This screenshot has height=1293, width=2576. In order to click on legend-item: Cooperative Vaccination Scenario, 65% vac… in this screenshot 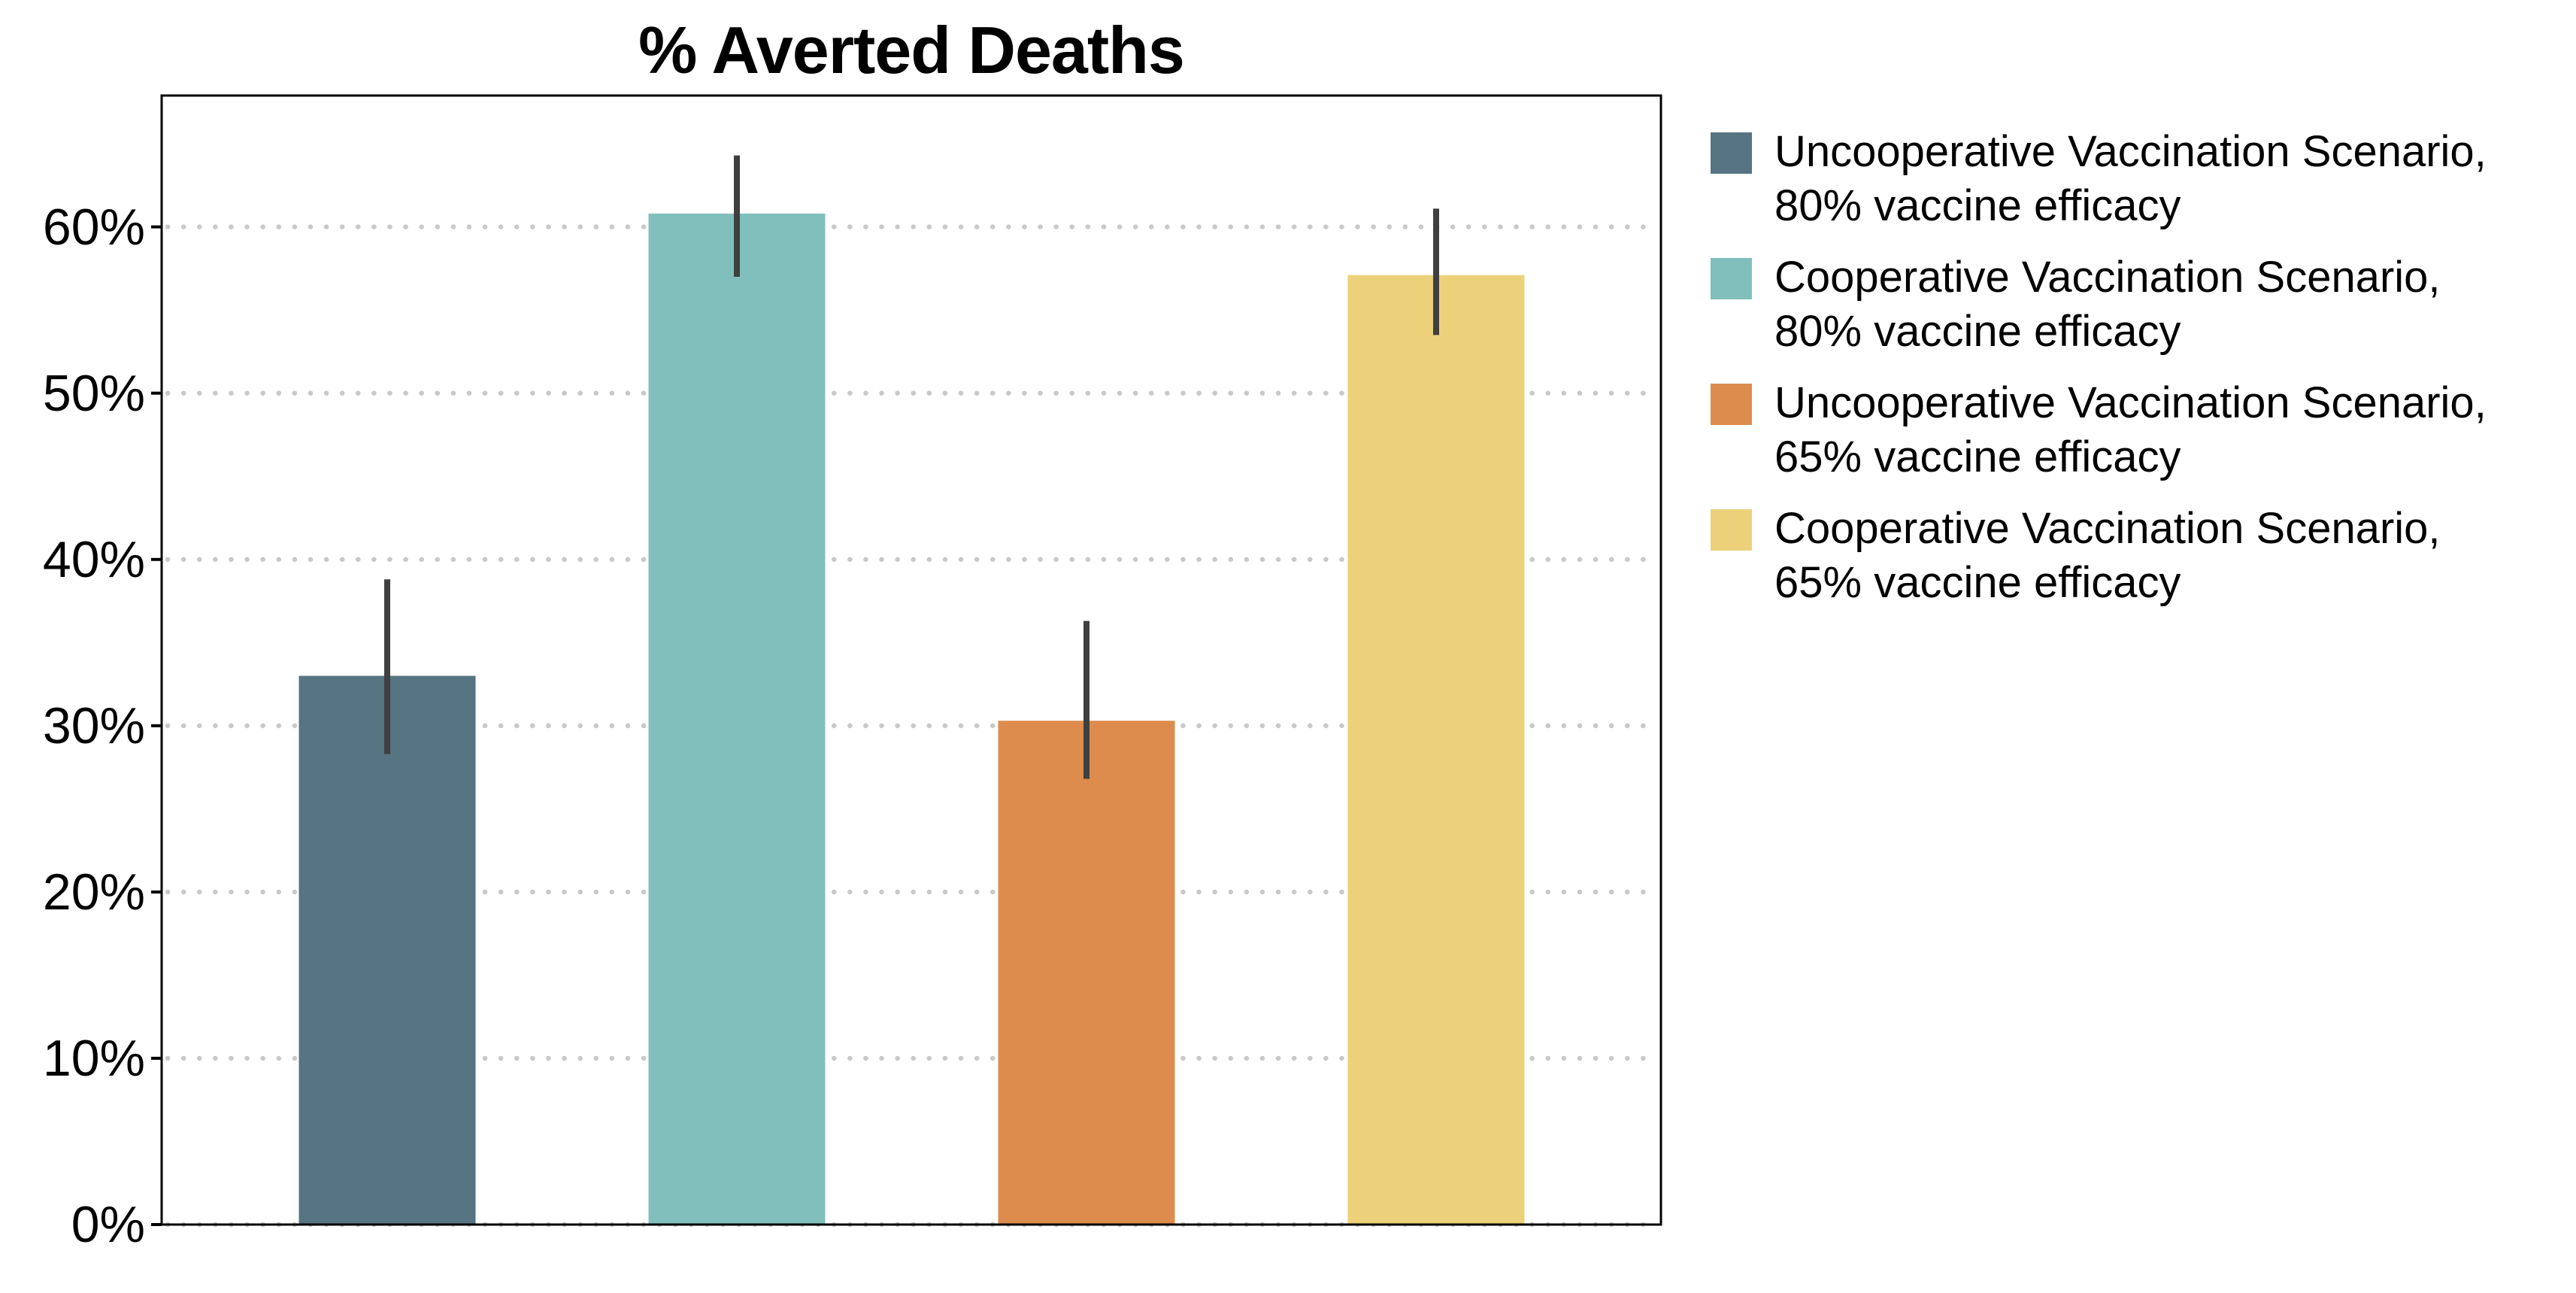, I will do `click(2143, 556)`.